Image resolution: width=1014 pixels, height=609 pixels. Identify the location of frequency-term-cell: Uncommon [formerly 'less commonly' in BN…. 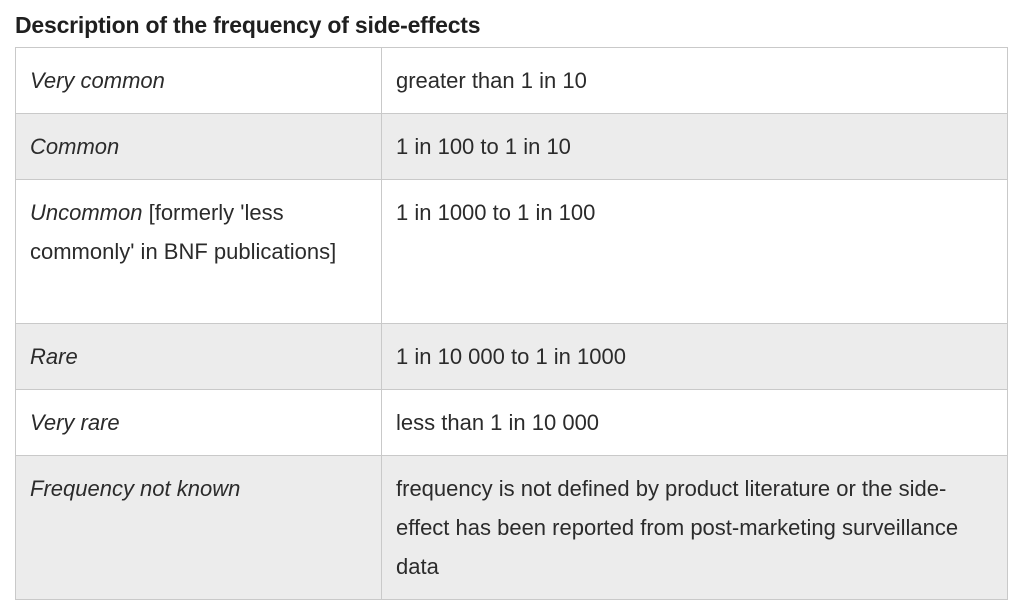
(198, 251).